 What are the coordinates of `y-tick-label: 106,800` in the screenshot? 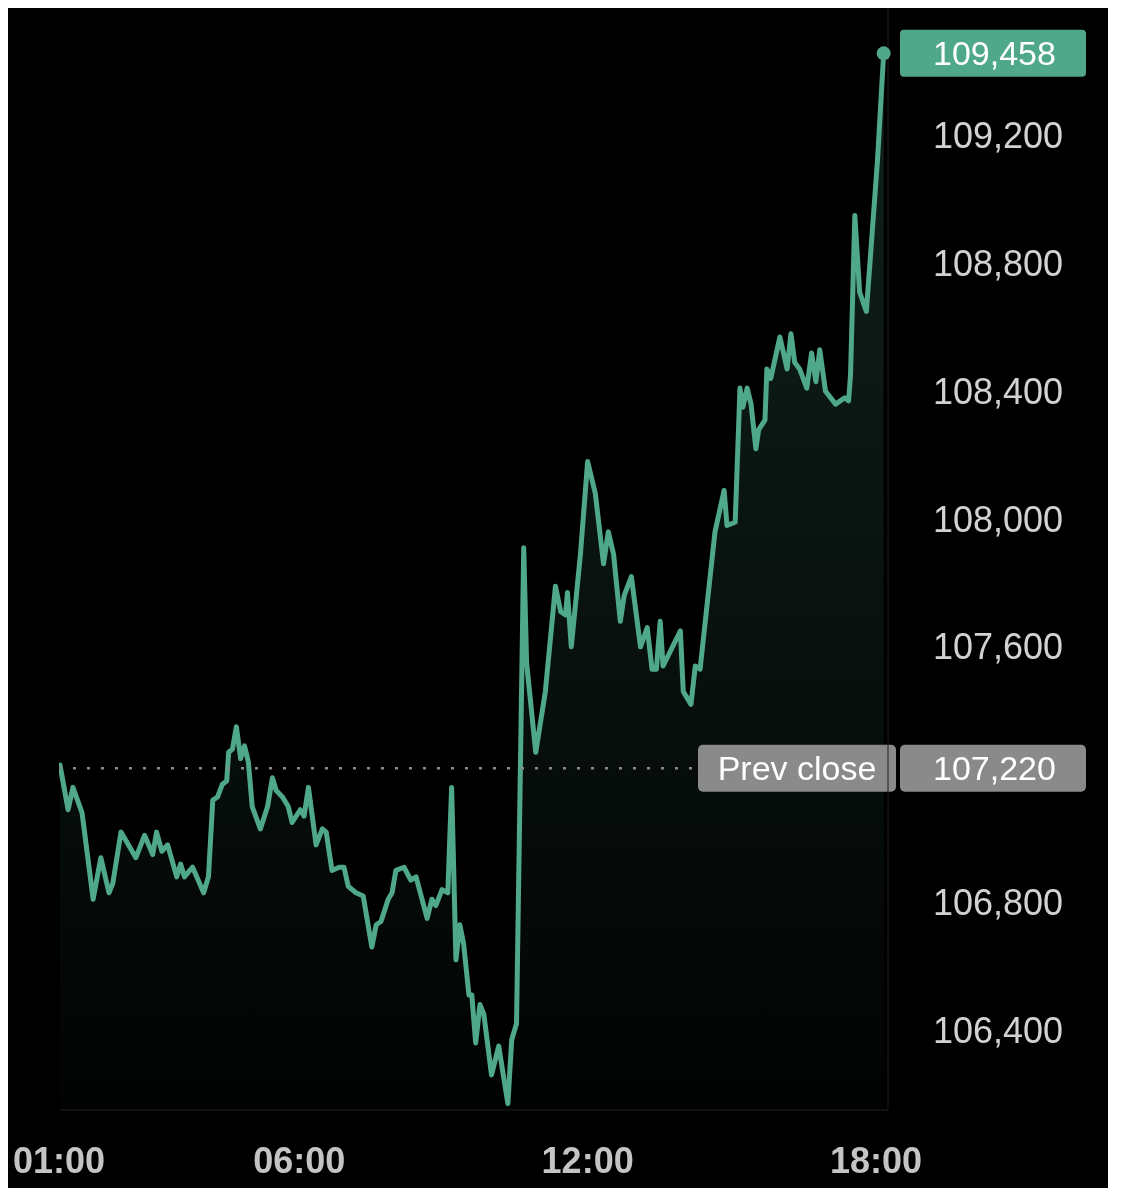 It's located at (998, 902).